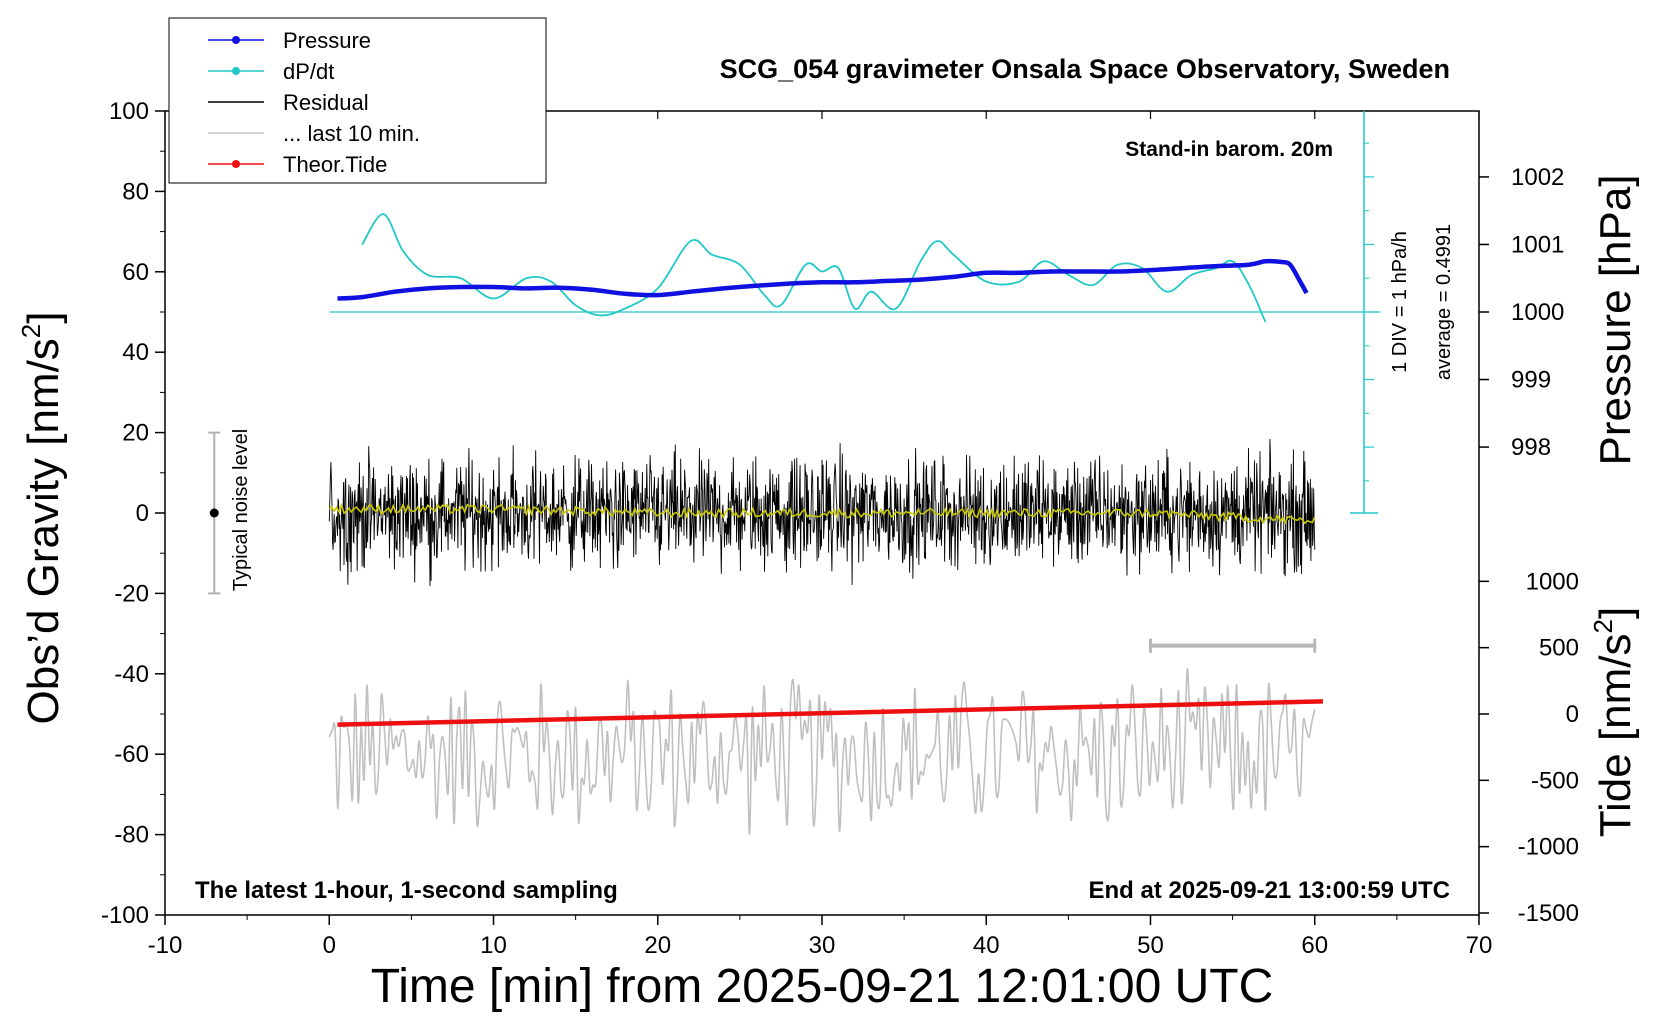 This screenshot has height=1020, width=1660. What do you see at coordinates (241, 510) in the screenshot?
I see `noise-label: Typical noise level` at bounding box center [241, 510].